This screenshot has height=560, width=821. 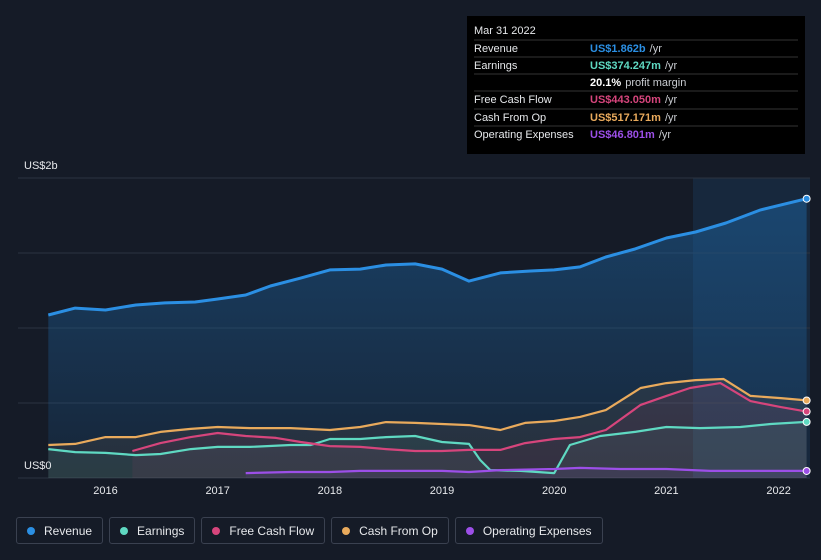 What do you see at coordinates (398, 530) in the screenshot?
I see `legend-label: Cash From Op` at bounding box center [398, 530].